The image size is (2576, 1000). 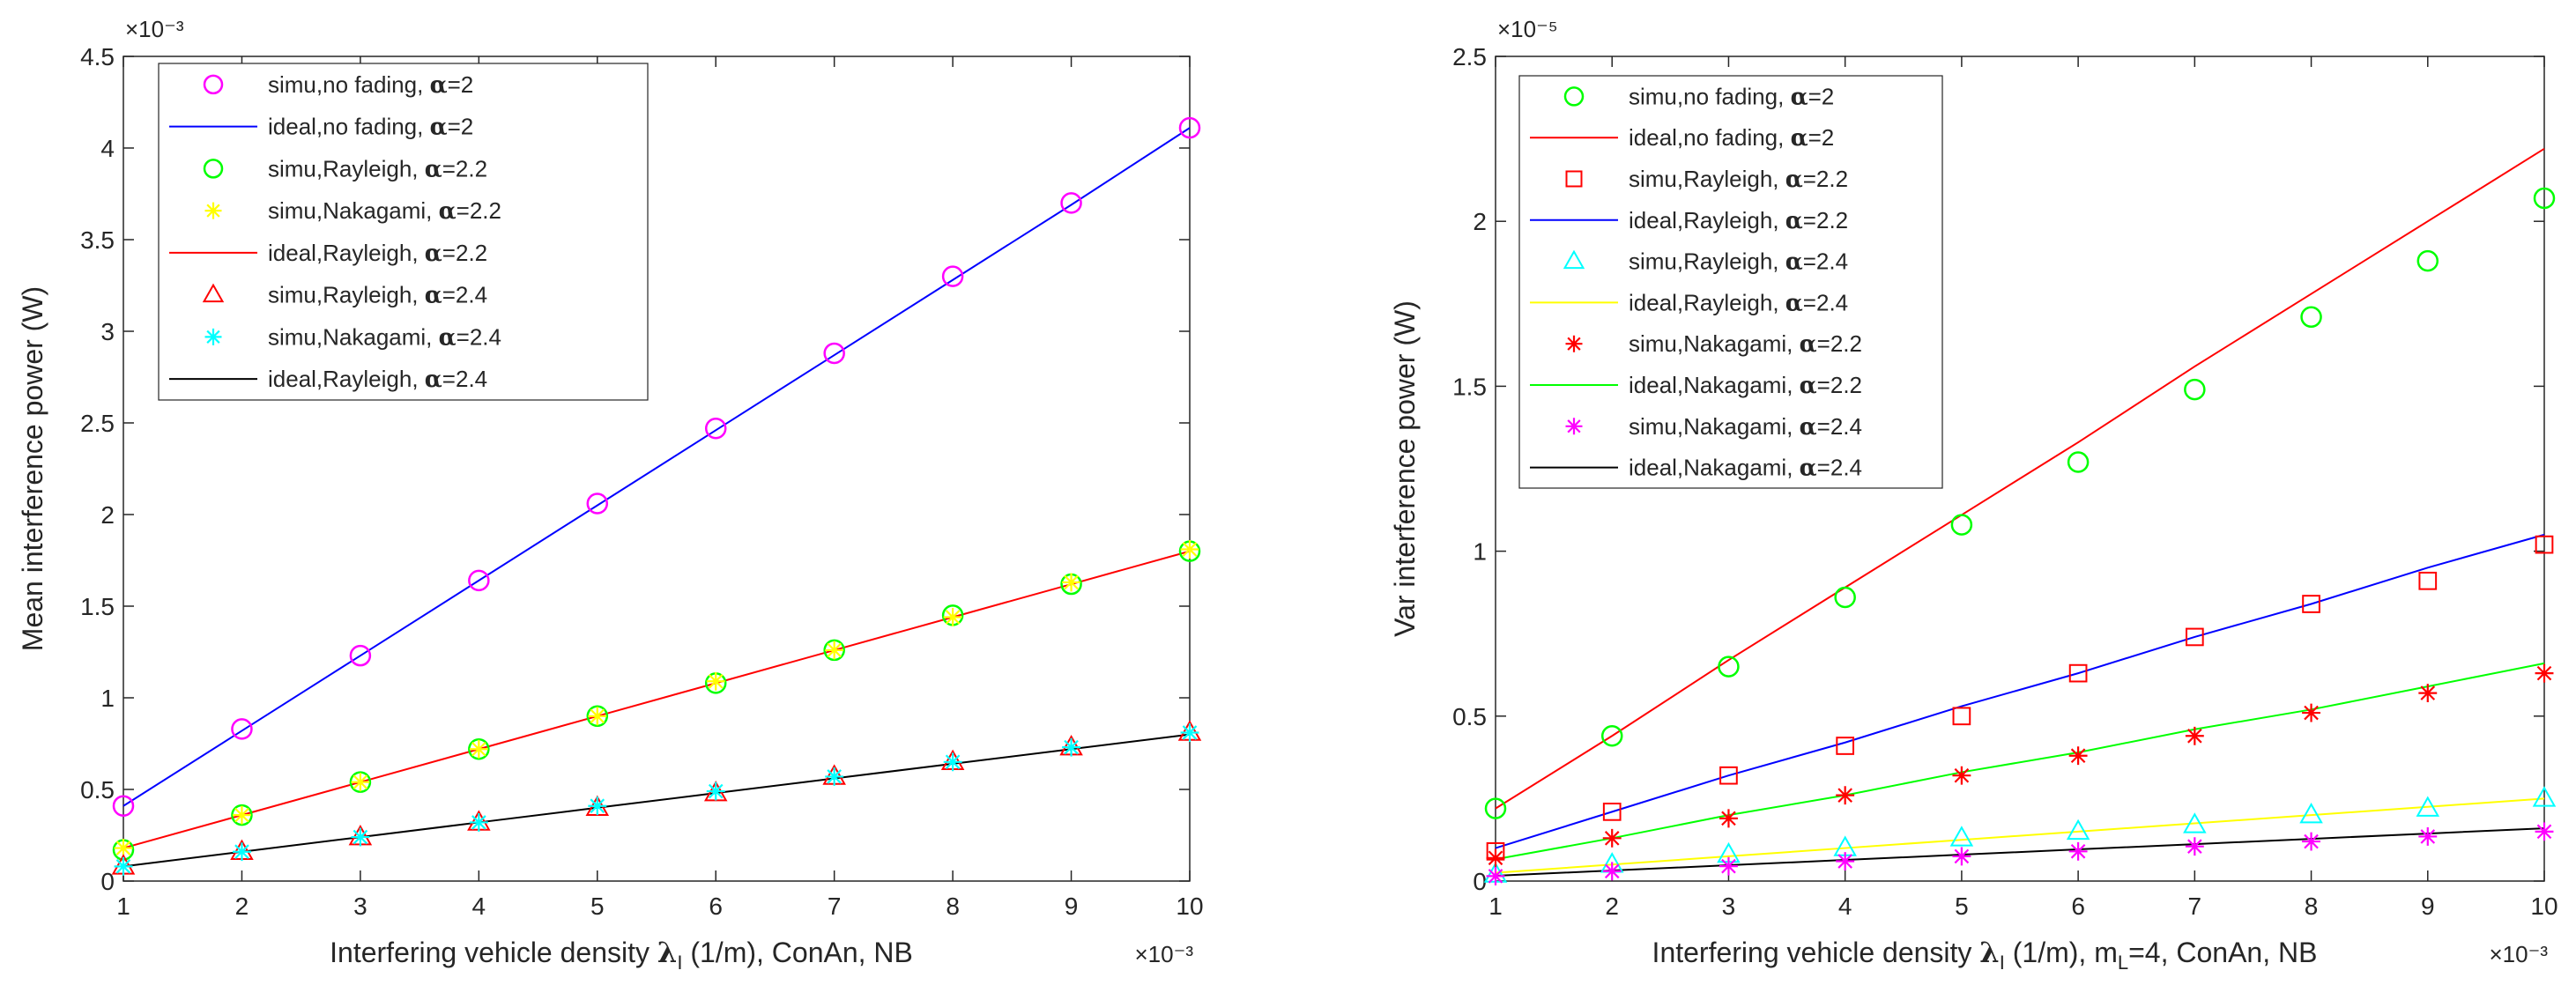 What do you see at coordinates (107, 881) in the screenshot?
I see `y-tick-label: 0` at bounding box center [107, 881].